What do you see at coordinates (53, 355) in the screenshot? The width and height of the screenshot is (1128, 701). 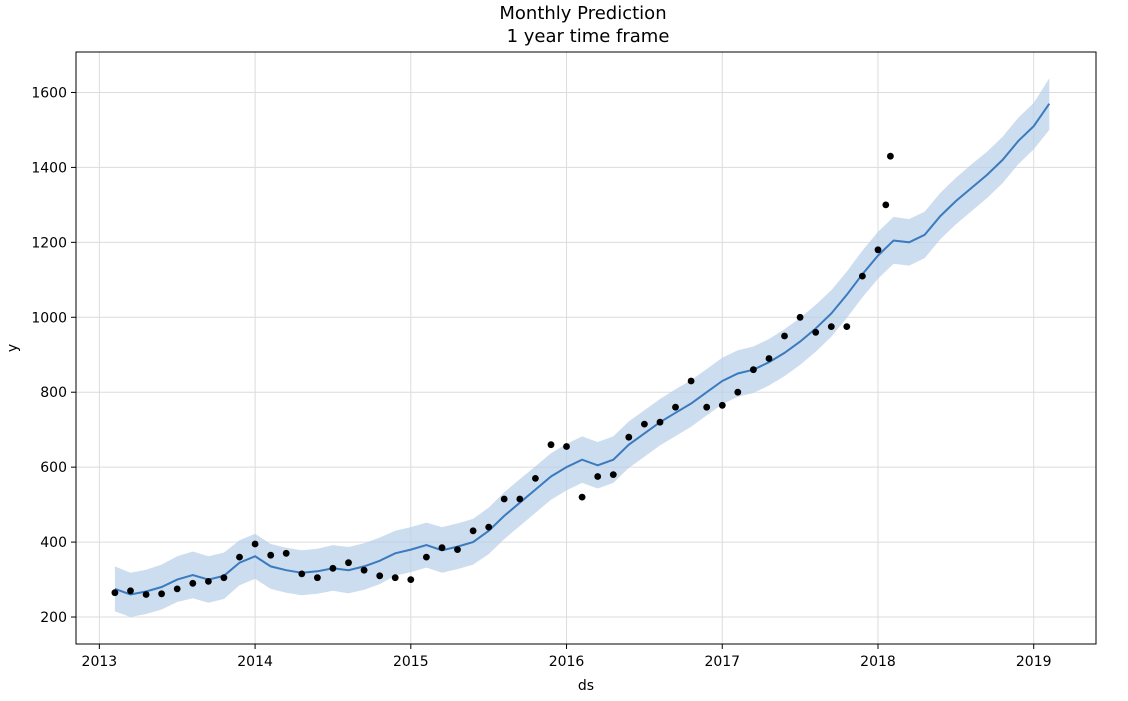 I see `y-axis: 200 400 600 800 1000 1200 1400 1600` at bounding box center [53, 355].